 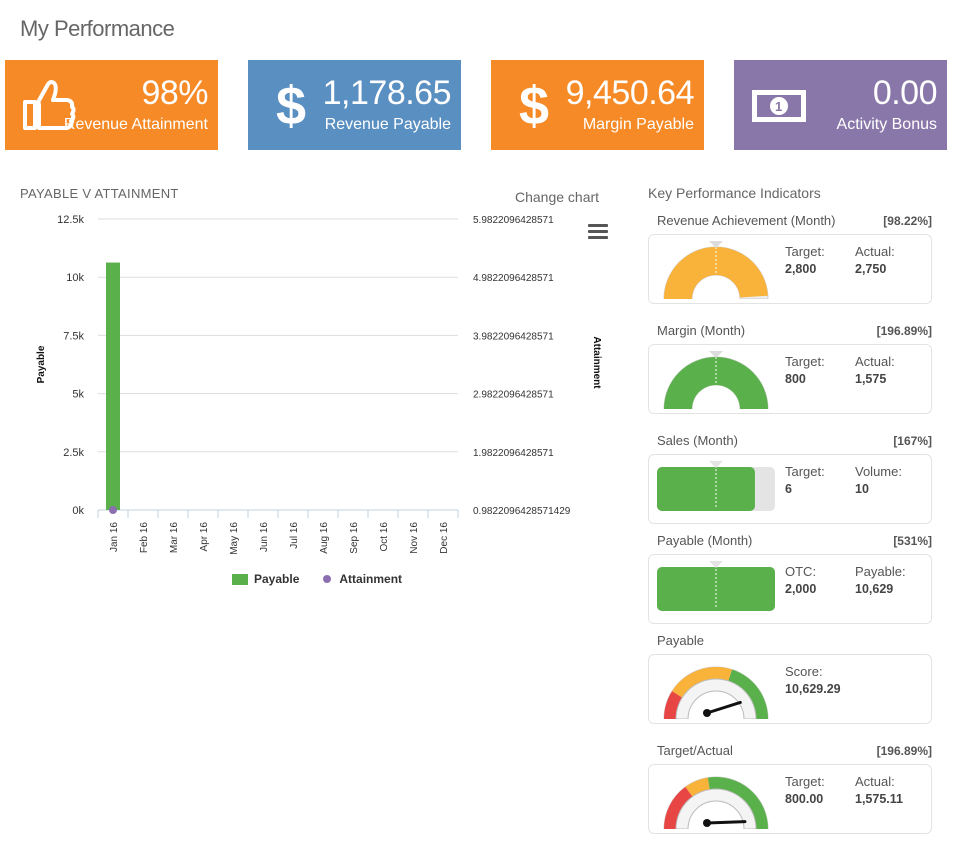 What do you see at coordinates (726, 822) in the screenshot?
I see `gauge-needle` at bounding box center [726, 822].